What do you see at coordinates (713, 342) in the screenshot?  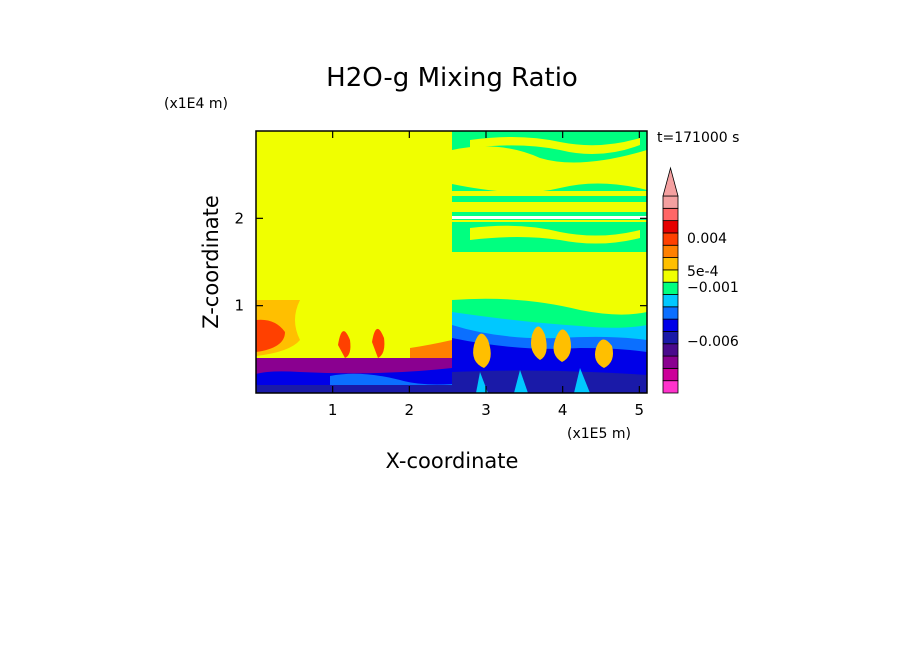 I see `colorbar-label: −0.006` at bounding box center [713, 342].